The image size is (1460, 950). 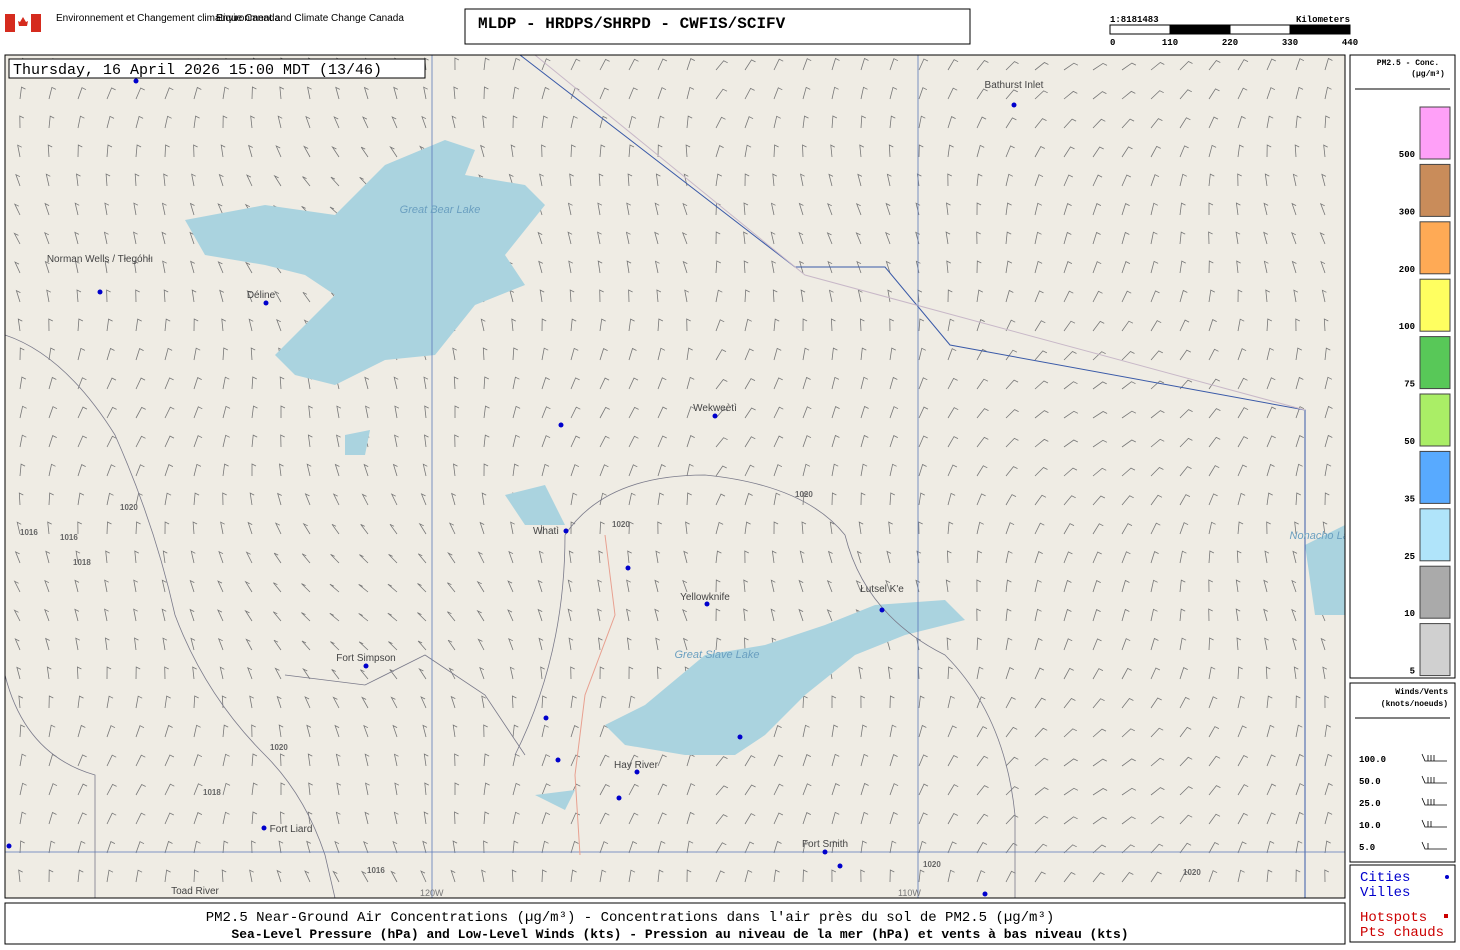 I want to click on wind-barb-symbol, so click(x=1434, y=823).